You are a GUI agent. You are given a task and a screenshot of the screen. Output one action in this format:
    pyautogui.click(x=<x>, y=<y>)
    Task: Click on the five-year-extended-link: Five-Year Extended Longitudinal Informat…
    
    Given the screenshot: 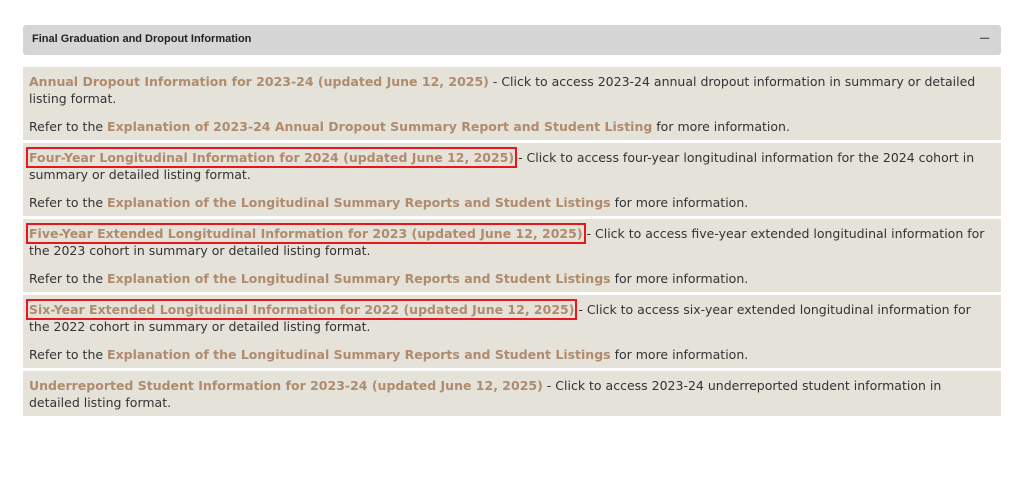 What is the action you would take?
    pyautogui.click(x=306, y=233)
    